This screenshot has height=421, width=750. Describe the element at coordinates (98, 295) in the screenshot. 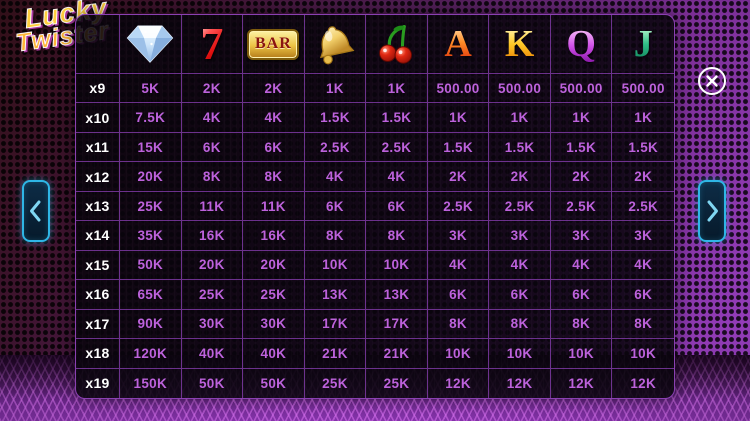

I see `multiplier-label: x16` at that location.